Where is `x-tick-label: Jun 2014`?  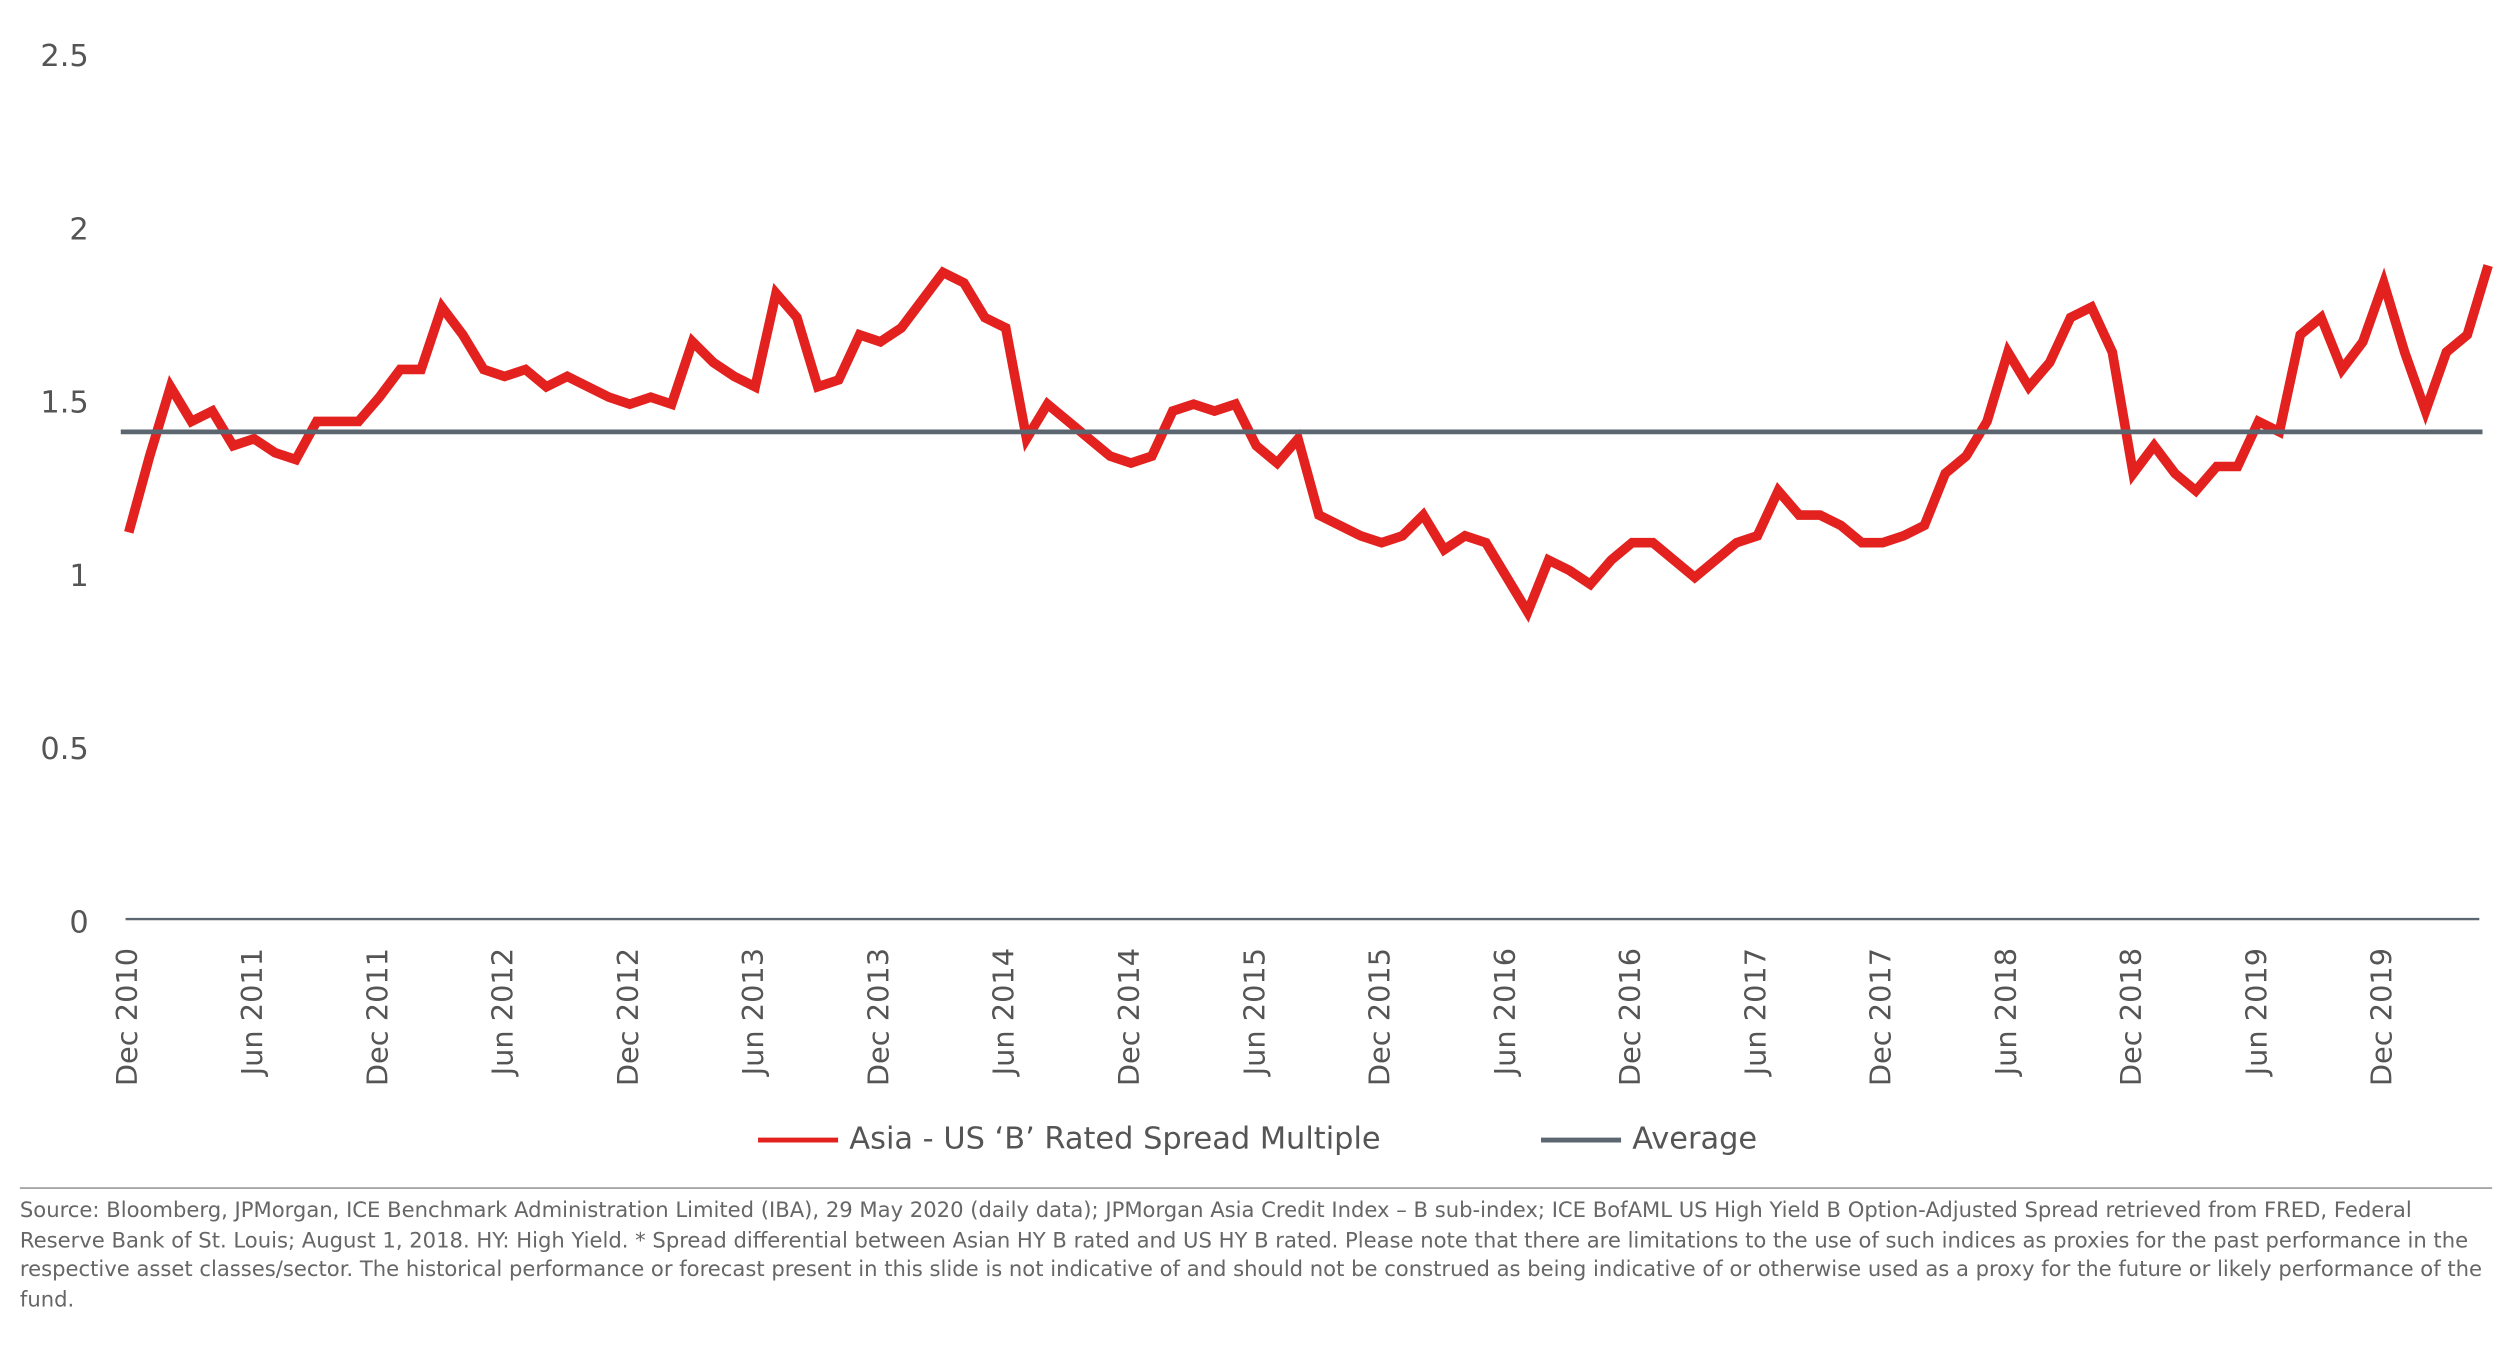
x-tick-label: Jun 2014 is located at coordinates (1004, 1013).